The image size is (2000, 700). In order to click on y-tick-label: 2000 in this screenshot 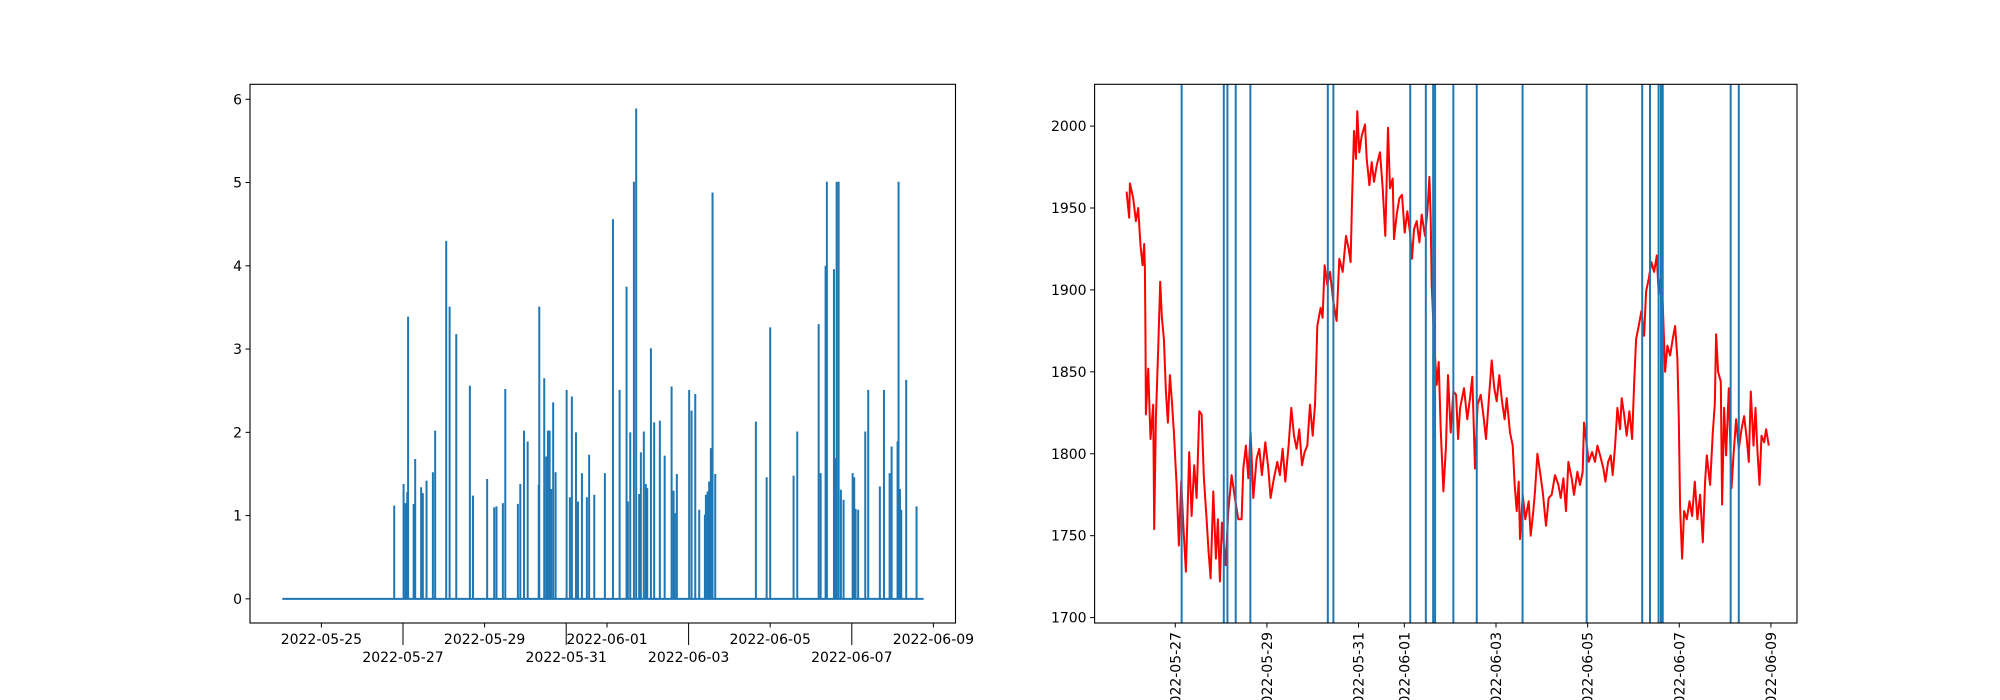, I will do `click(1069, 127)`.